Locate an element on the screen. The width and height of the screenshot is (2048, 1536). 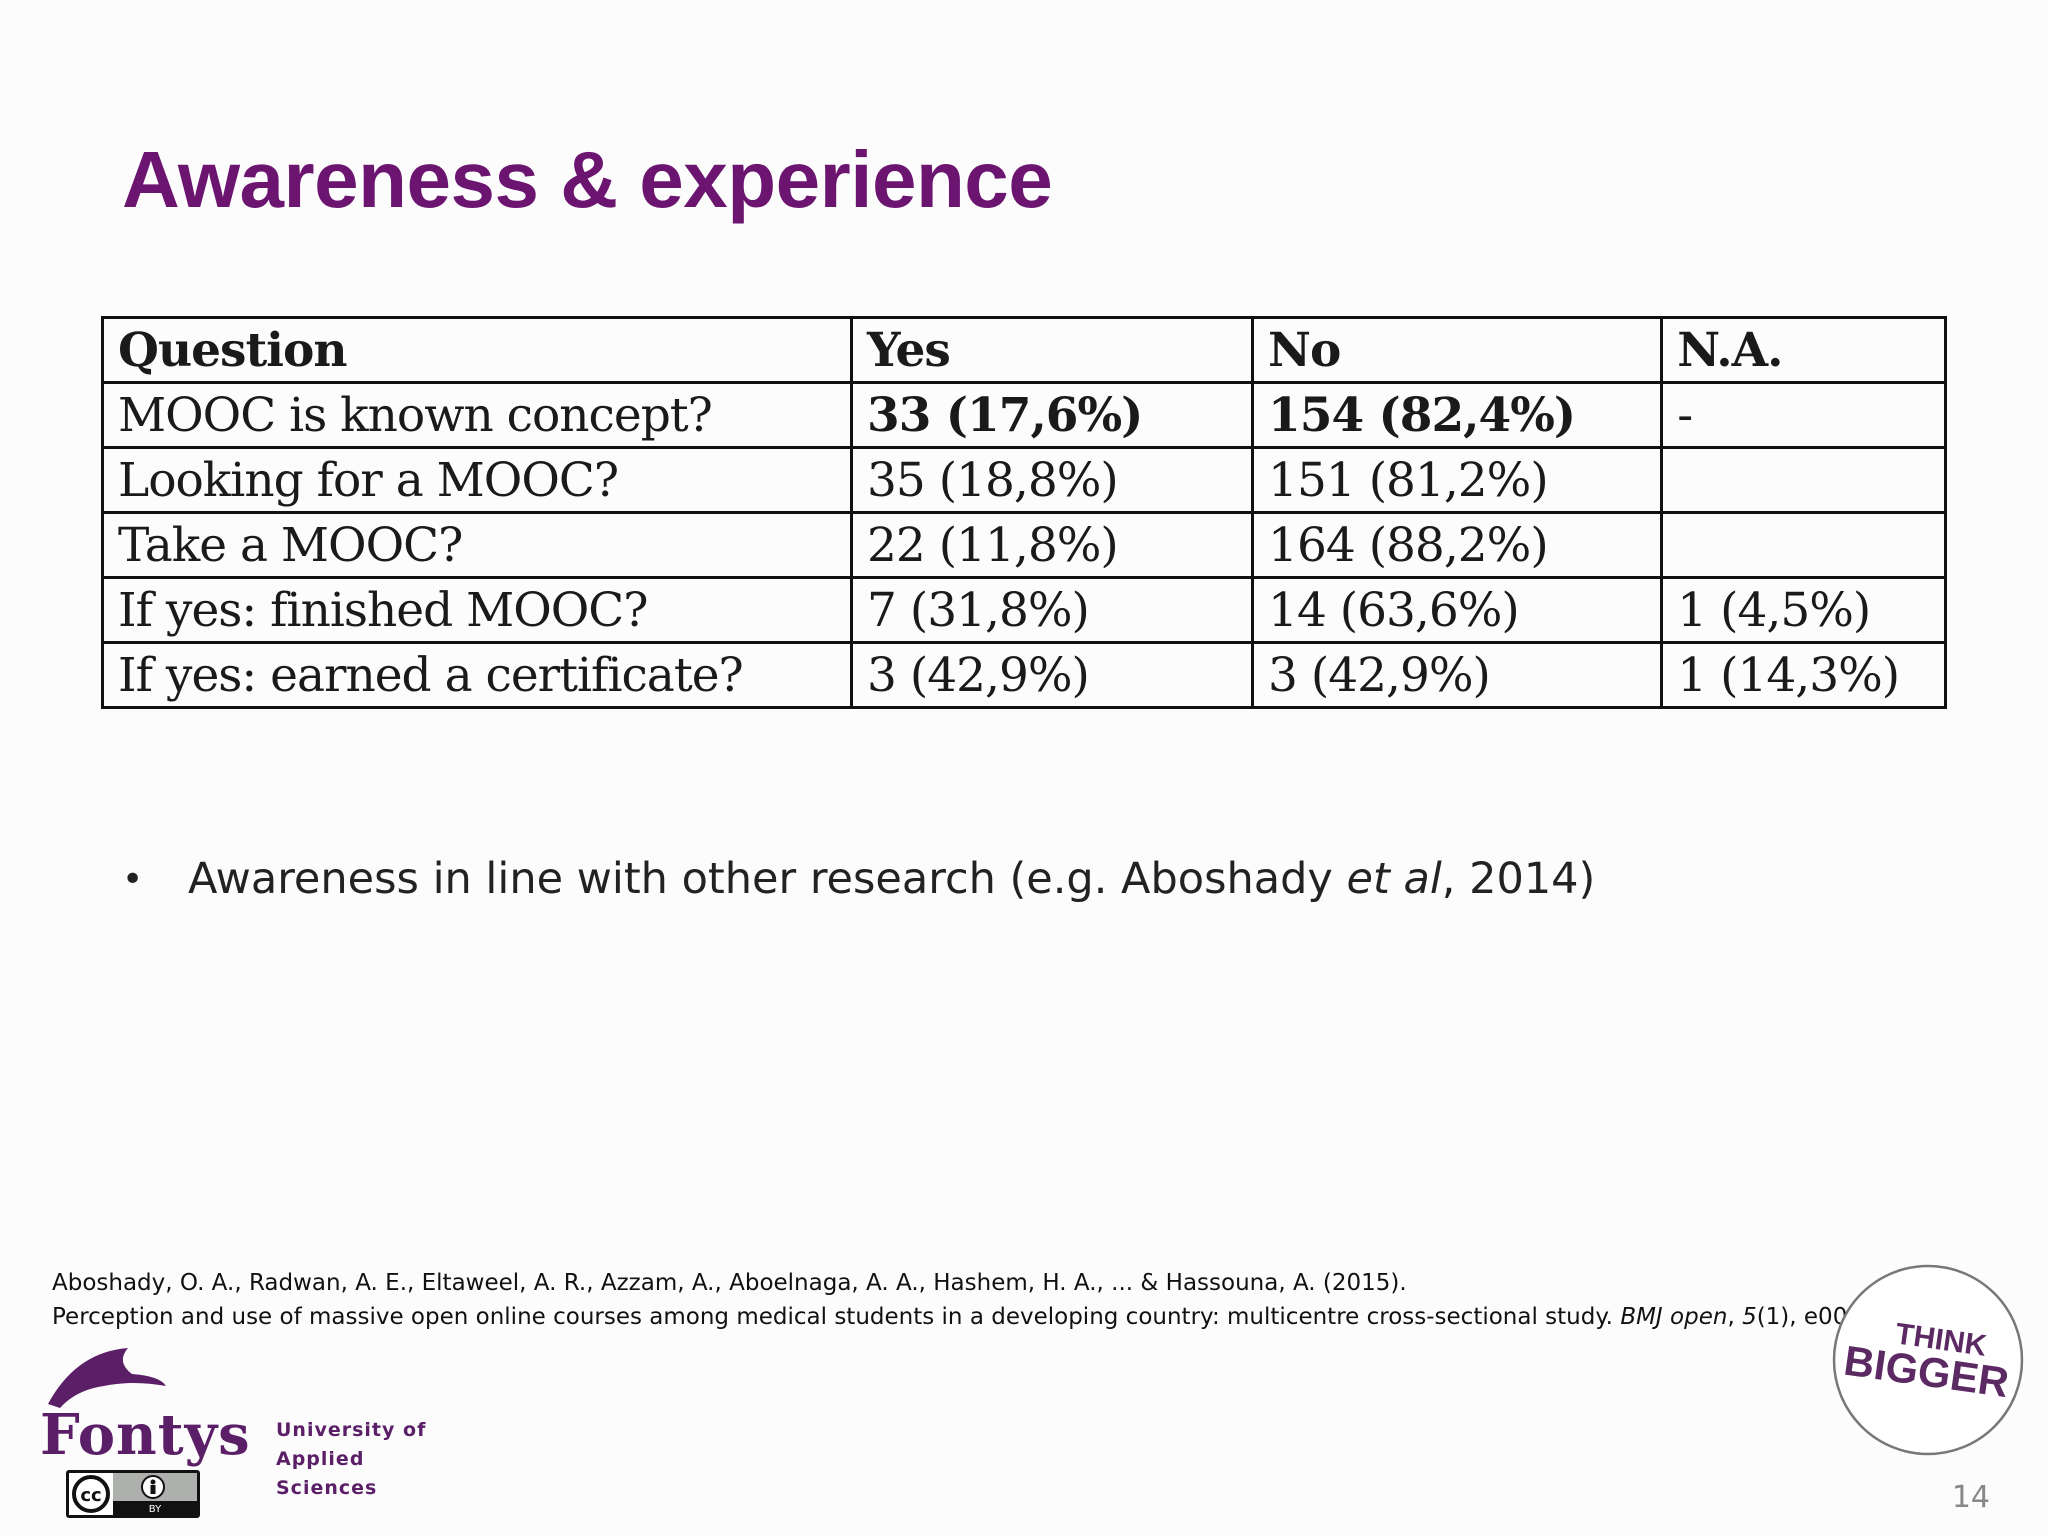
cell-yes: 33 (17,6%) is located at coordinates (1052, 415).